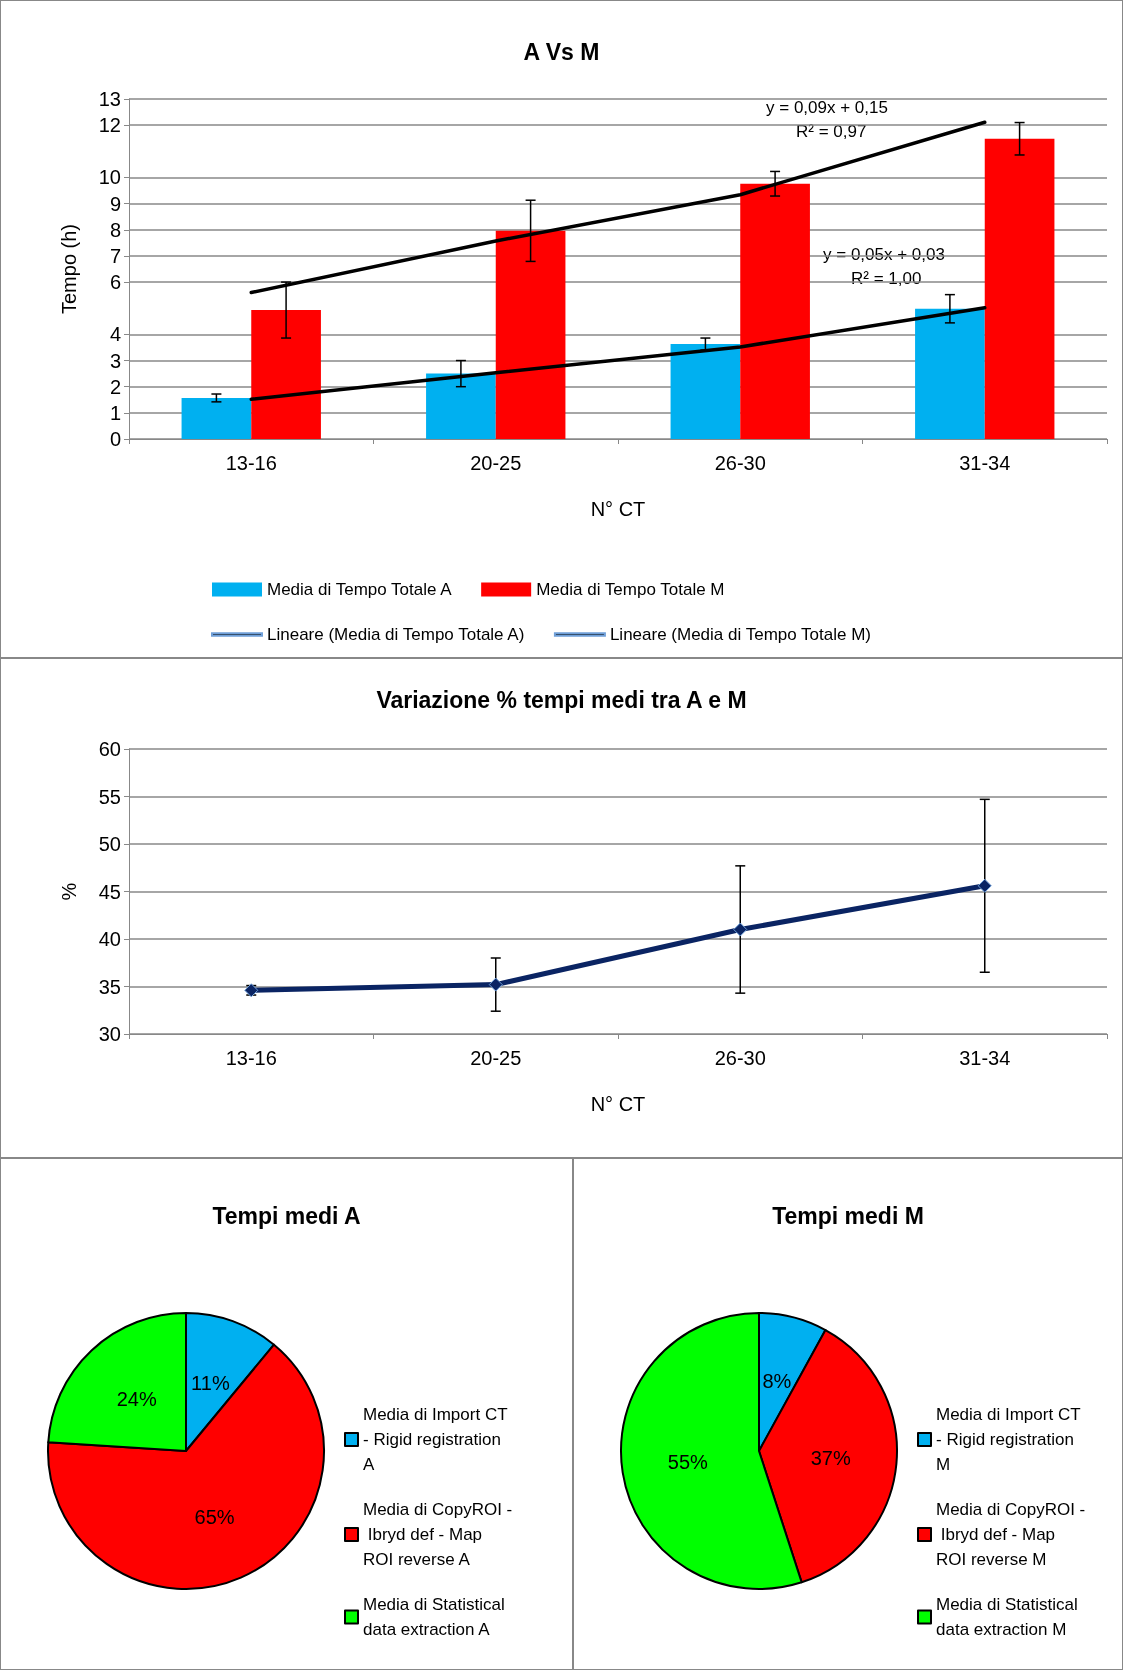 The height and width of the screenshot is (1670, 1123). I want to click on y-tick-label: 7, so click(115, 255).